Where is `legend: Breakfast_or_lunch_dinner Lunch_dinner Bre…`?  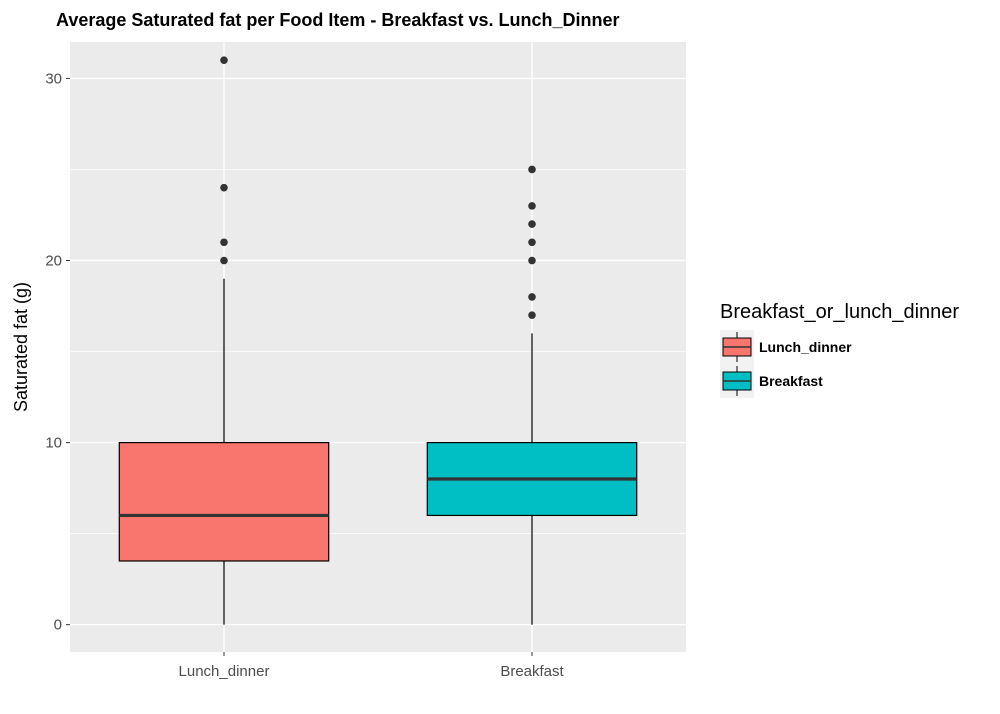
legend: Breakfast_or_lunch_dinner Lunch_dinner Bre… is located at coordinates (839, 349).